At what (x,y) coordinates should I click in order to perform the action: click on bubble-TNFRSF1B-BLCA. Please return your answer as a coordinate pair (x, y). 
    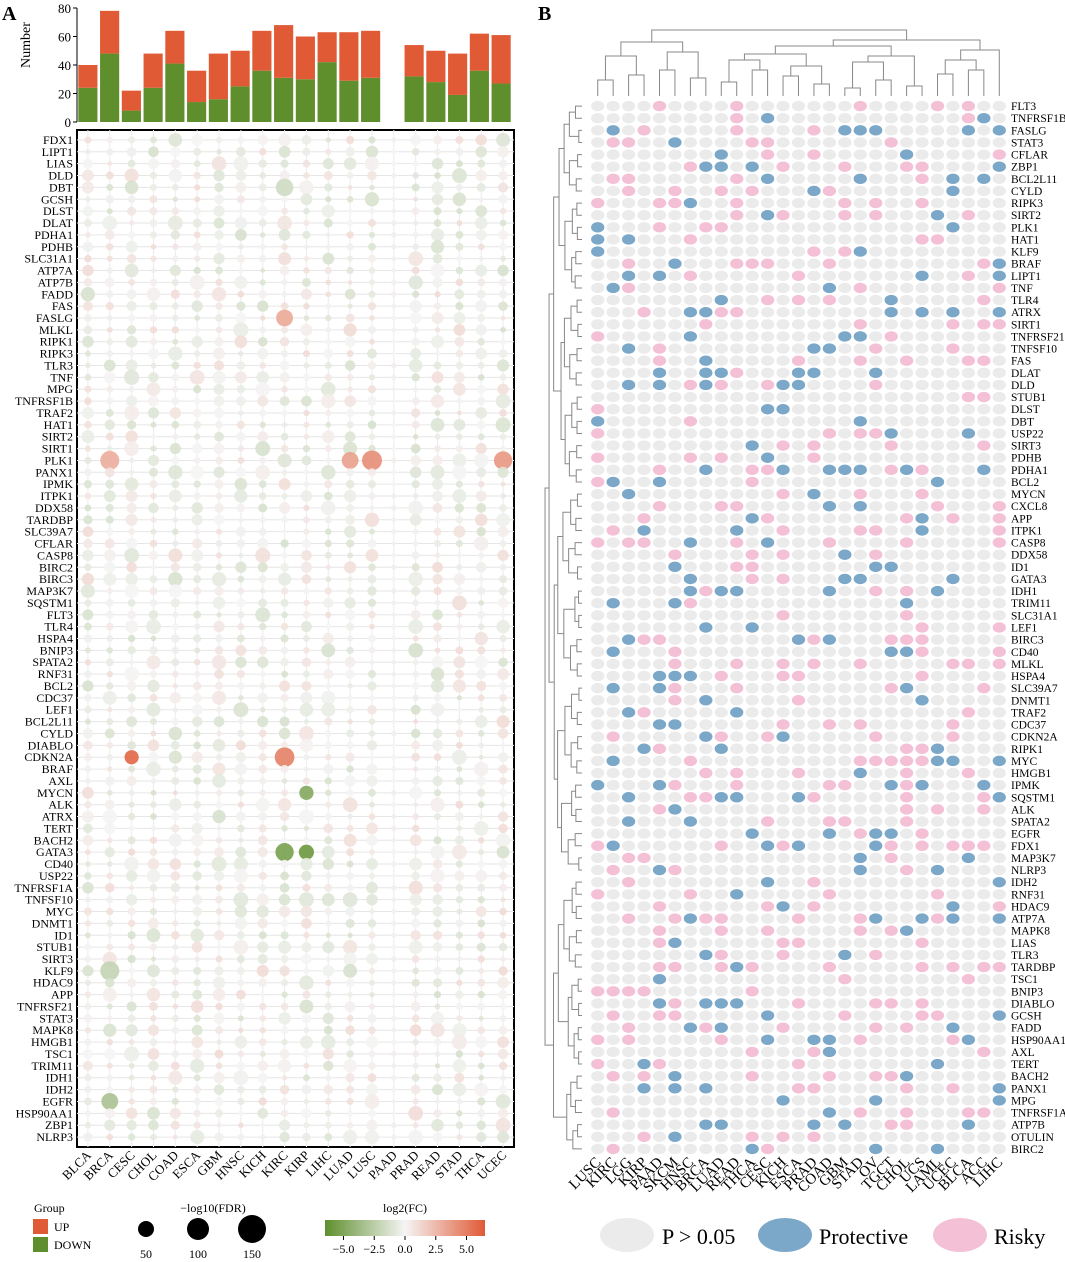
    Looking at the image, I should click on (88, 401).